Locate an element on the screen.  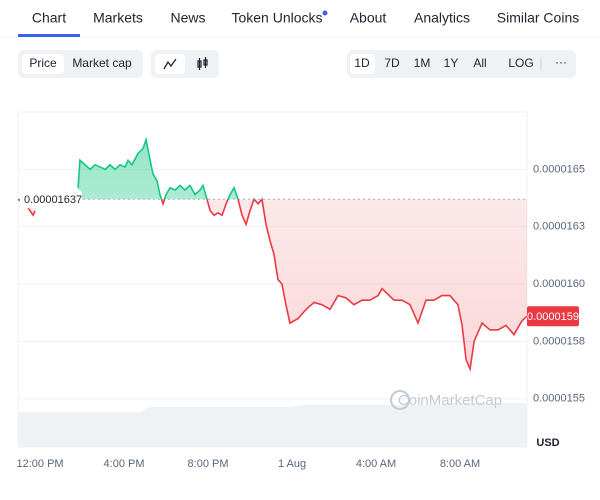
new-dot is located at coordinates (325, 13).